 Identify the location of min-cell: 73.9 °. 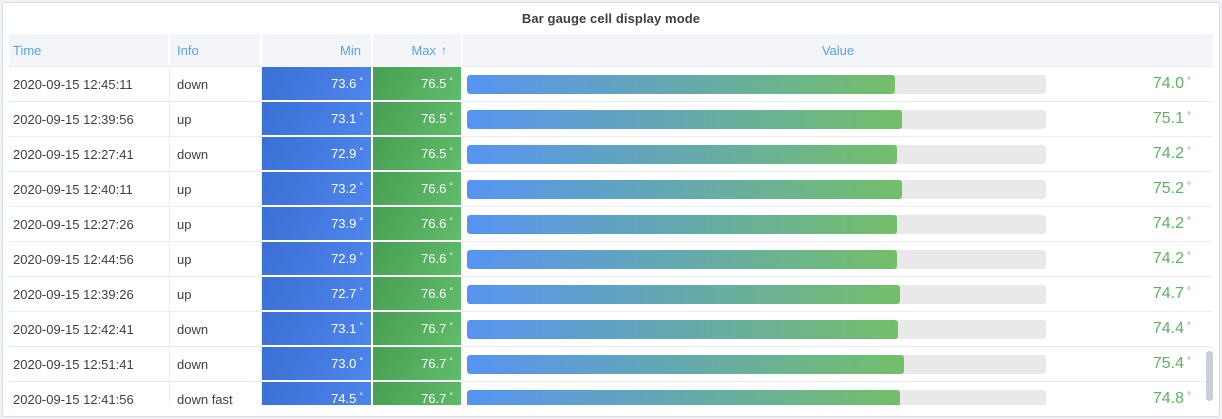
(317, 223).